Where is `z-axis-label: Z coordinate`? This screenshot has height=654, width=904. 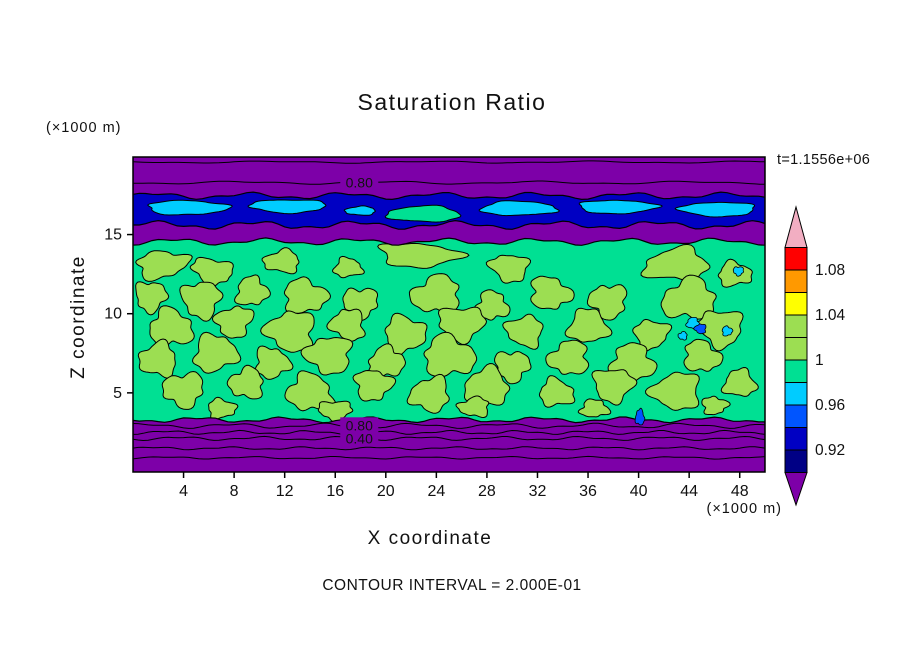 z-axis-label: Z coordinate is located at coordinates (78, 317).